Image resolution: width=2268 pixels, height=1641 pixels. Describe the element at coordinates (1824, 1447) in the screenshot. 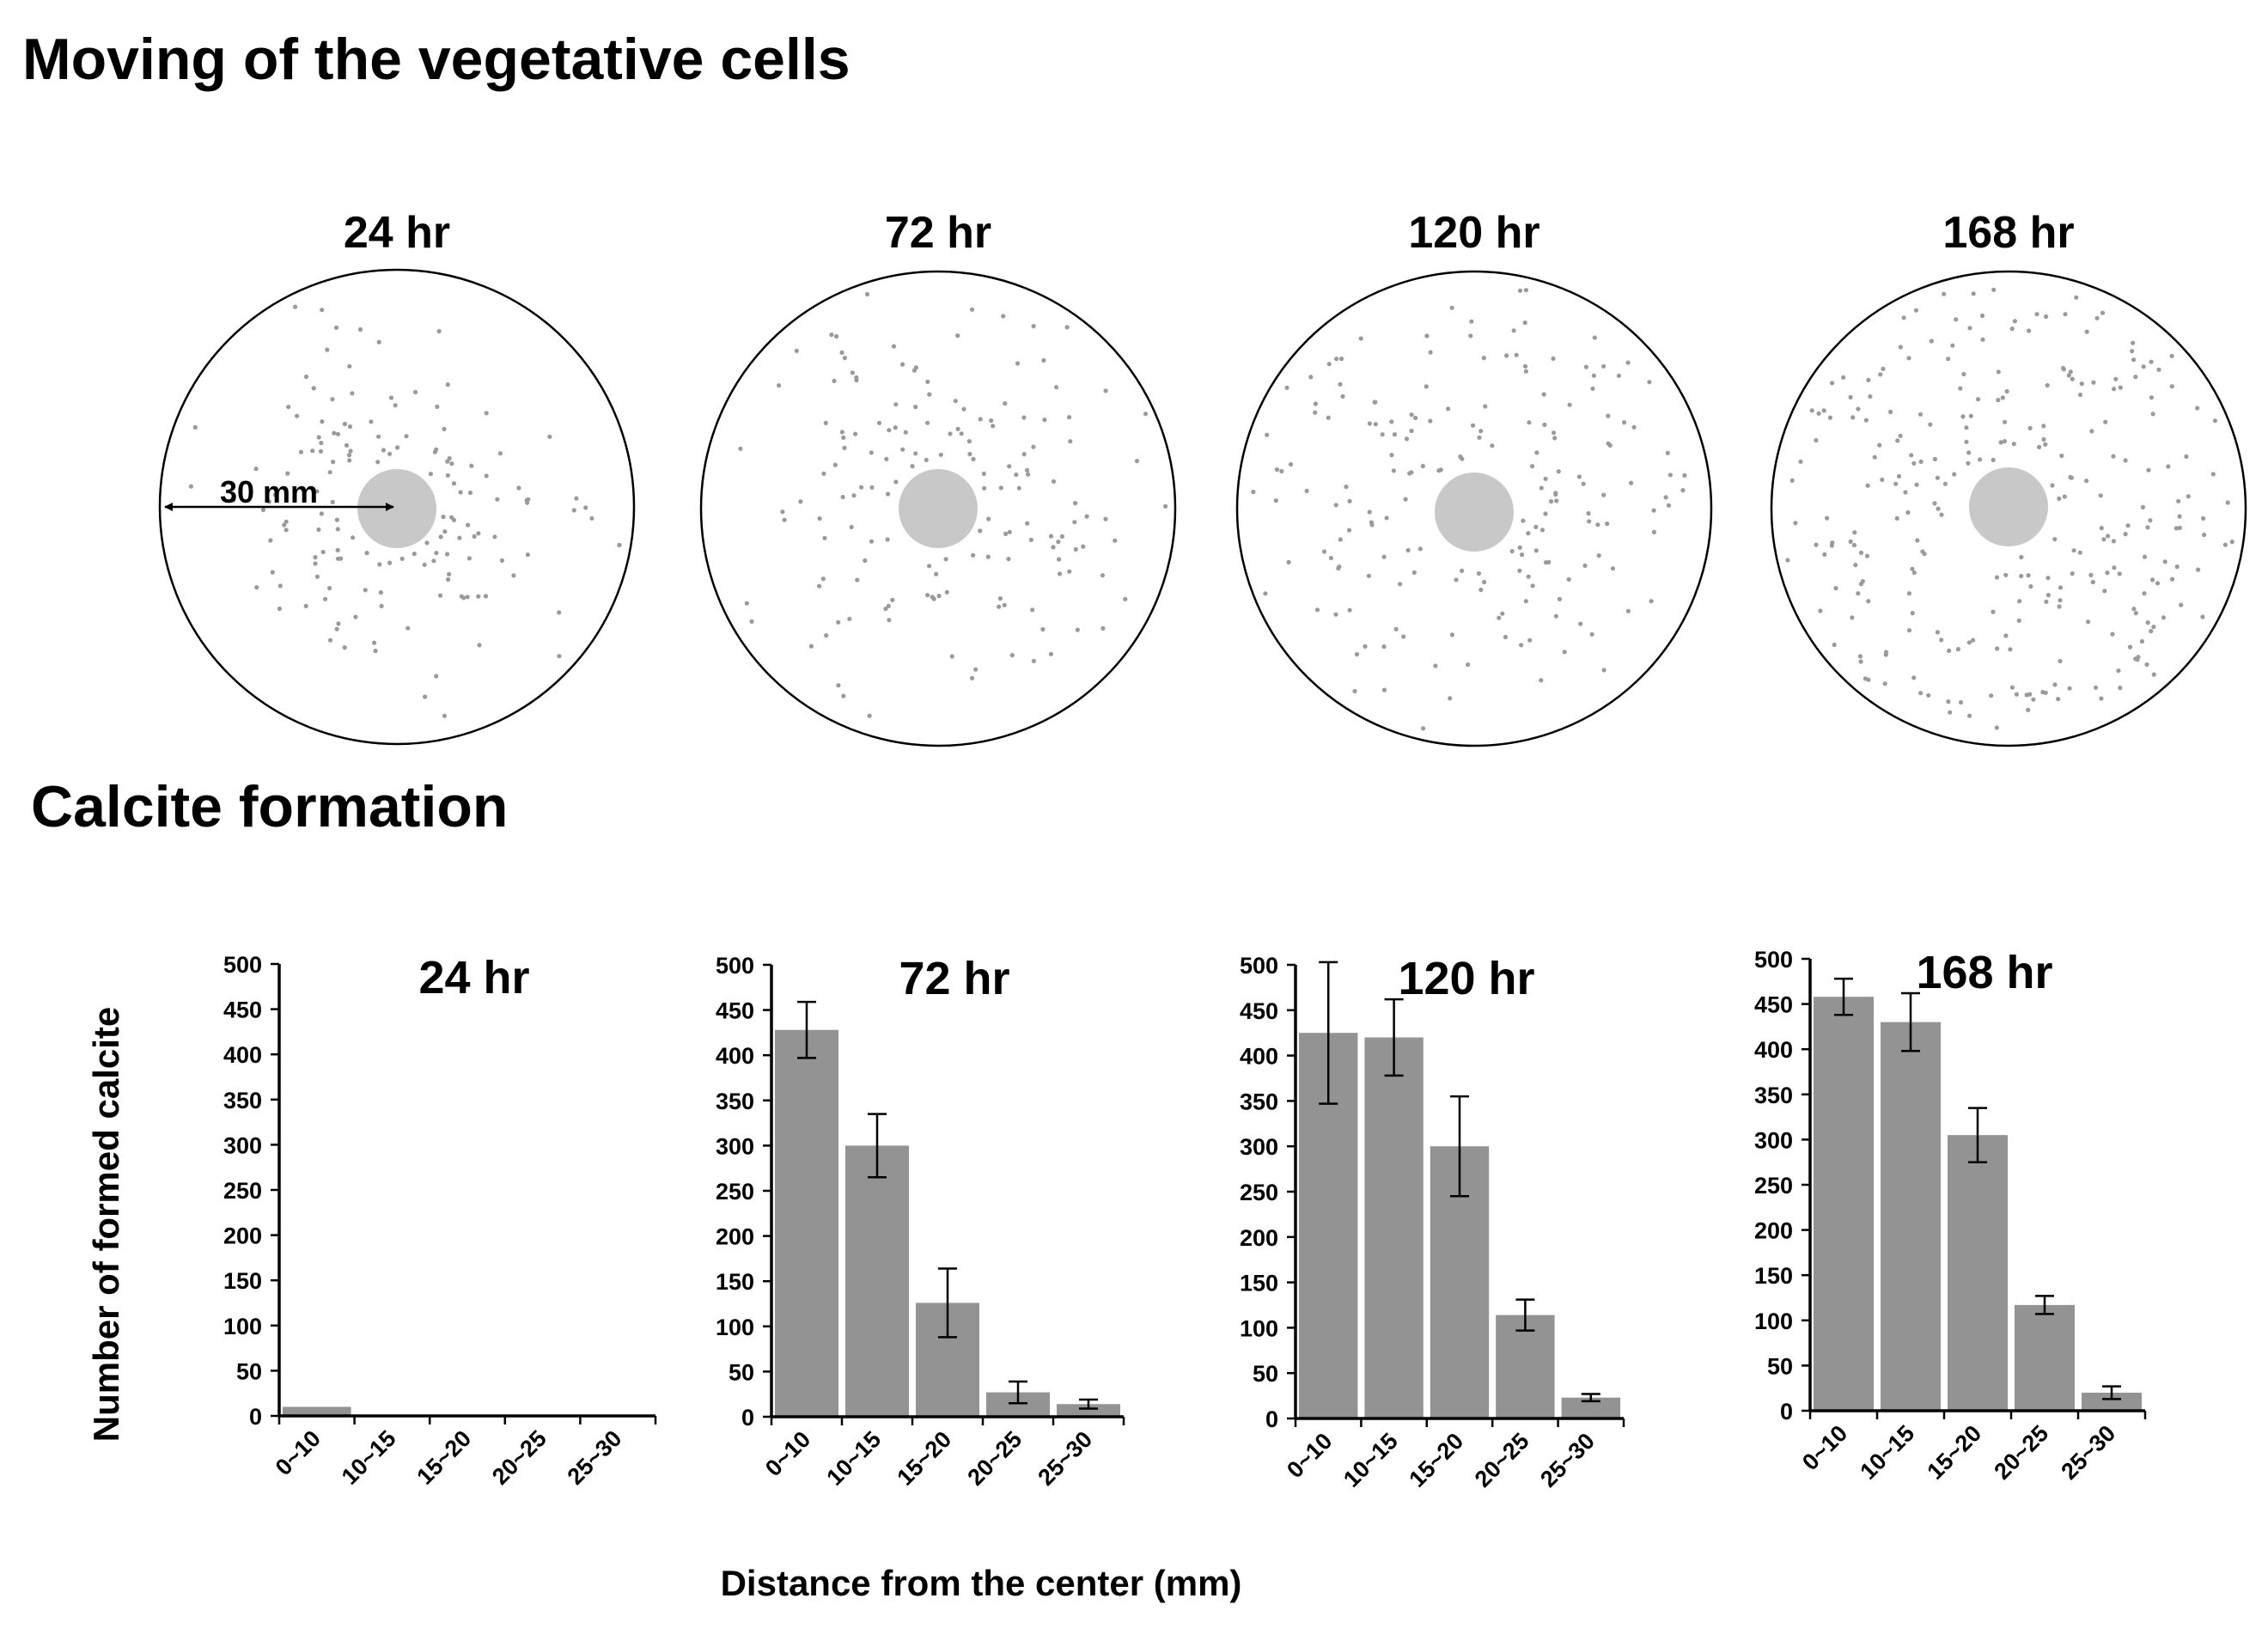

I see `x-tick-label: 0~10` at that location.